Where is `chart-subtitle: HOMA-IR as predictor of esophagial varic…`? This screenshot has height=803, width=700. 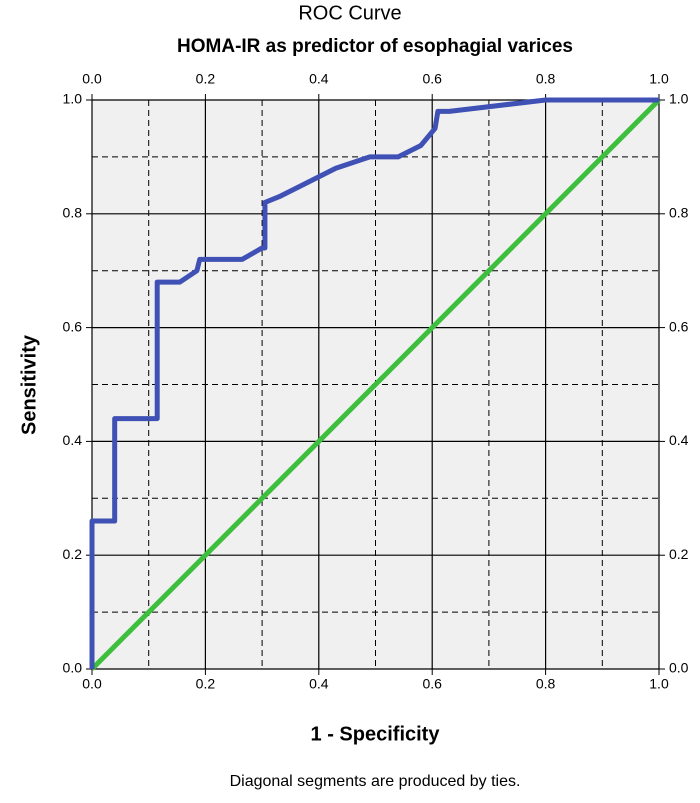 chart-subtitle: HOMA-IR as predictor of esophagial varic… is located at coordinates (375, 46).